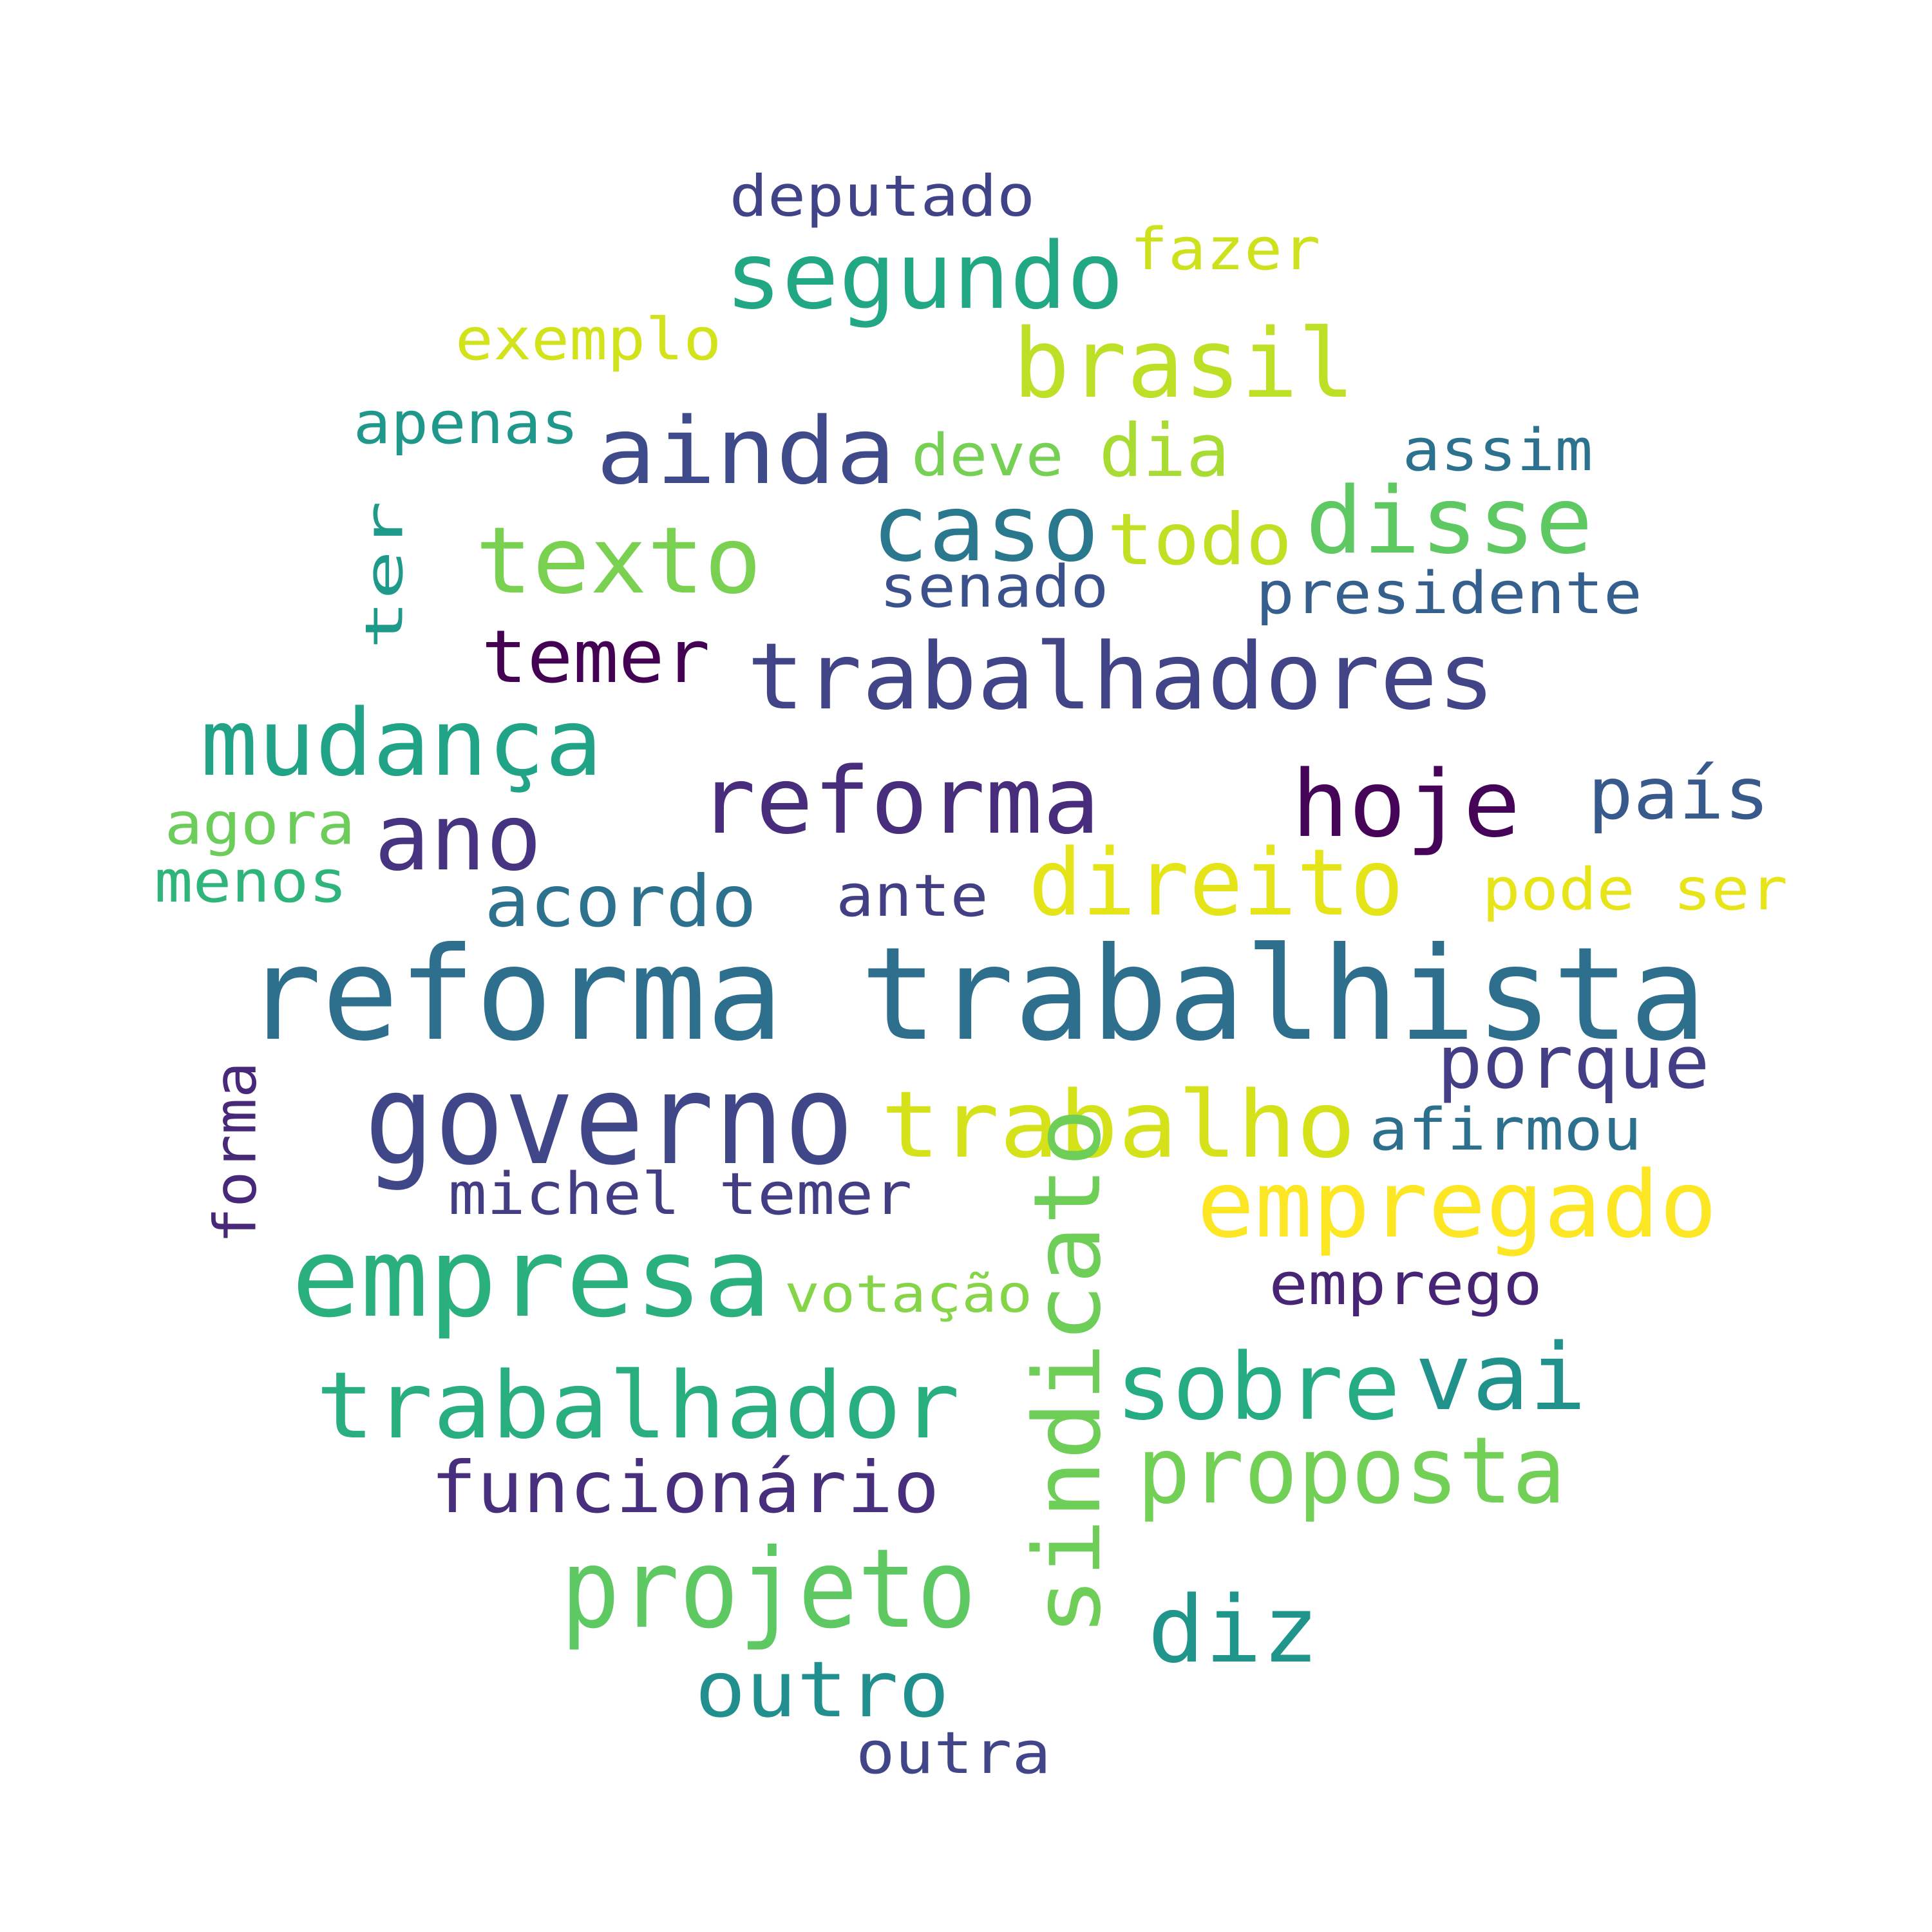 The height and width of the screenshot is (1932, 1932). I want to click on word-direito: direito, so click(1216, 882).